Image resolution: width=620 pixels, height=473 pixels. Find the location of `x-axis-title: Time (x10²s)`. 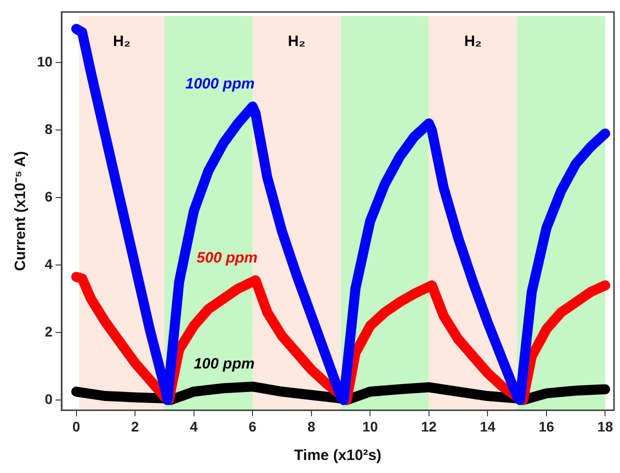

x-axis-title: Time (x10²s) is located at coordinates (338, 455).